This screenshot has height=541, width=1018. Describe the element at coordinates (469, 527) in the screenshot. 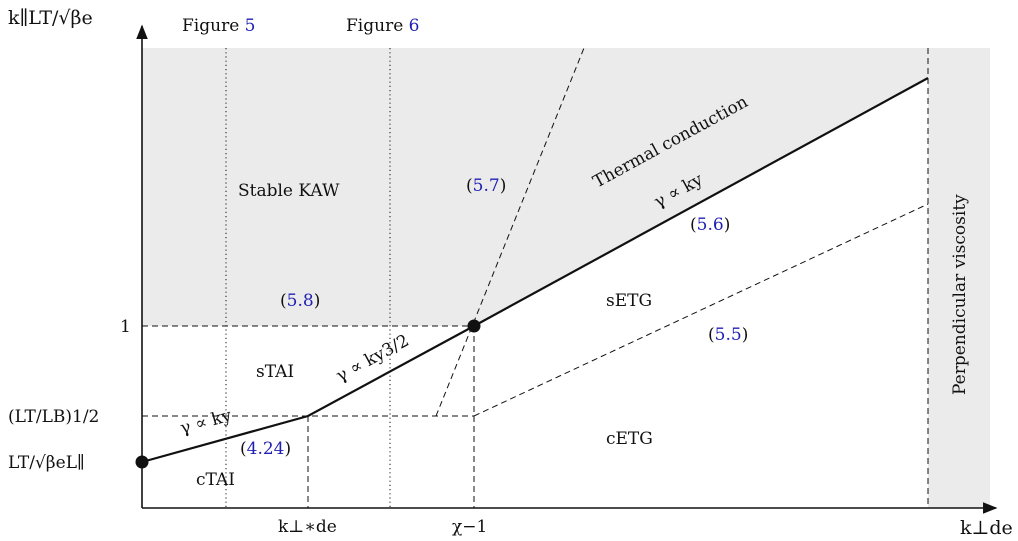

I see `x-tick-chi-inv: χ−1` at that location.